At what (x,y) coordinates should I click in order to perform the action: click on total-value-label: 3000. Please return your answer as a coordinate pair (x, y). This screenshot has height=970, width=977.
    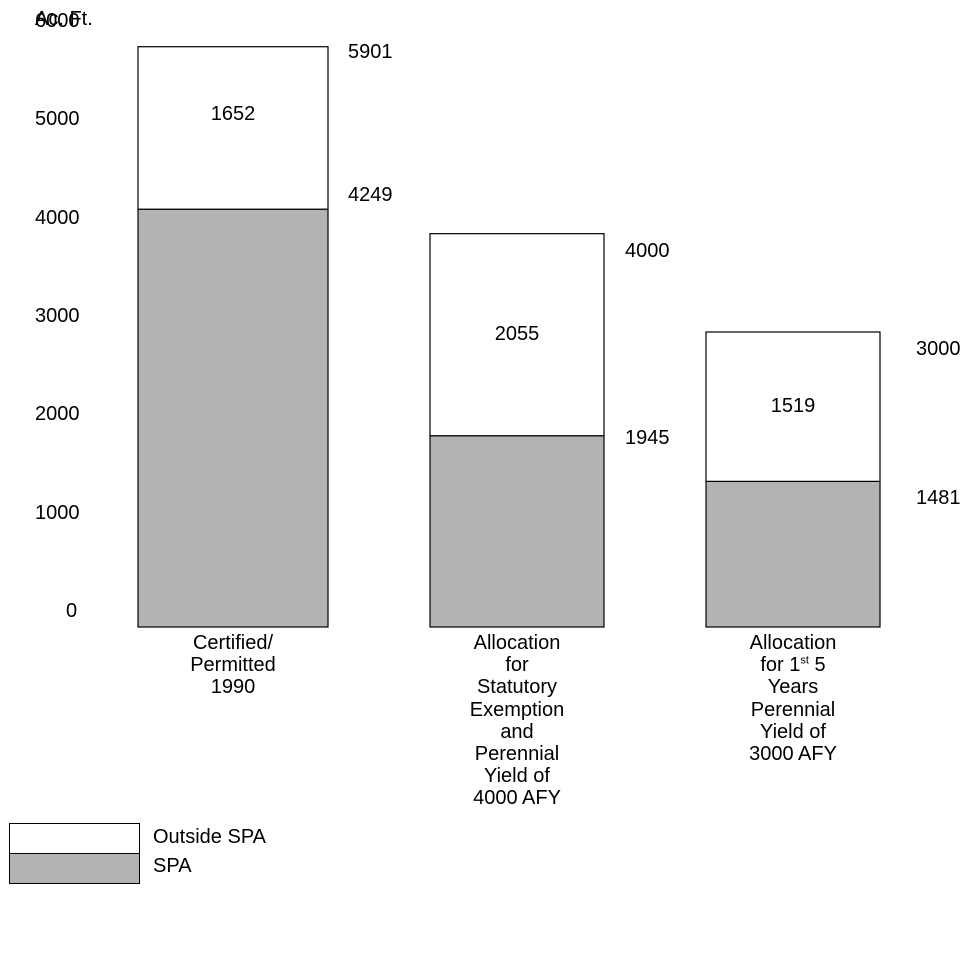
    Looking at the image, I should click on (938, 349).